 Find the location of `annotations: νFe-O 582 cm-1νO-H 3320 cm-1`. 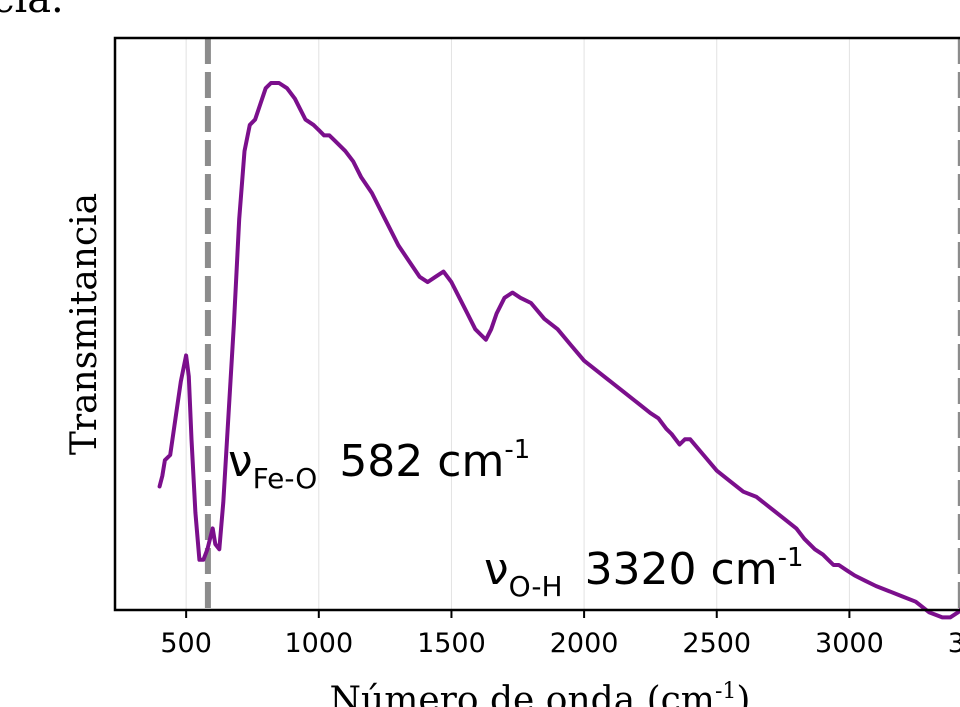

annotations: νFe-O 582 cm-1νO-H 3320 cm-1 is located at coordinates (516, 519).